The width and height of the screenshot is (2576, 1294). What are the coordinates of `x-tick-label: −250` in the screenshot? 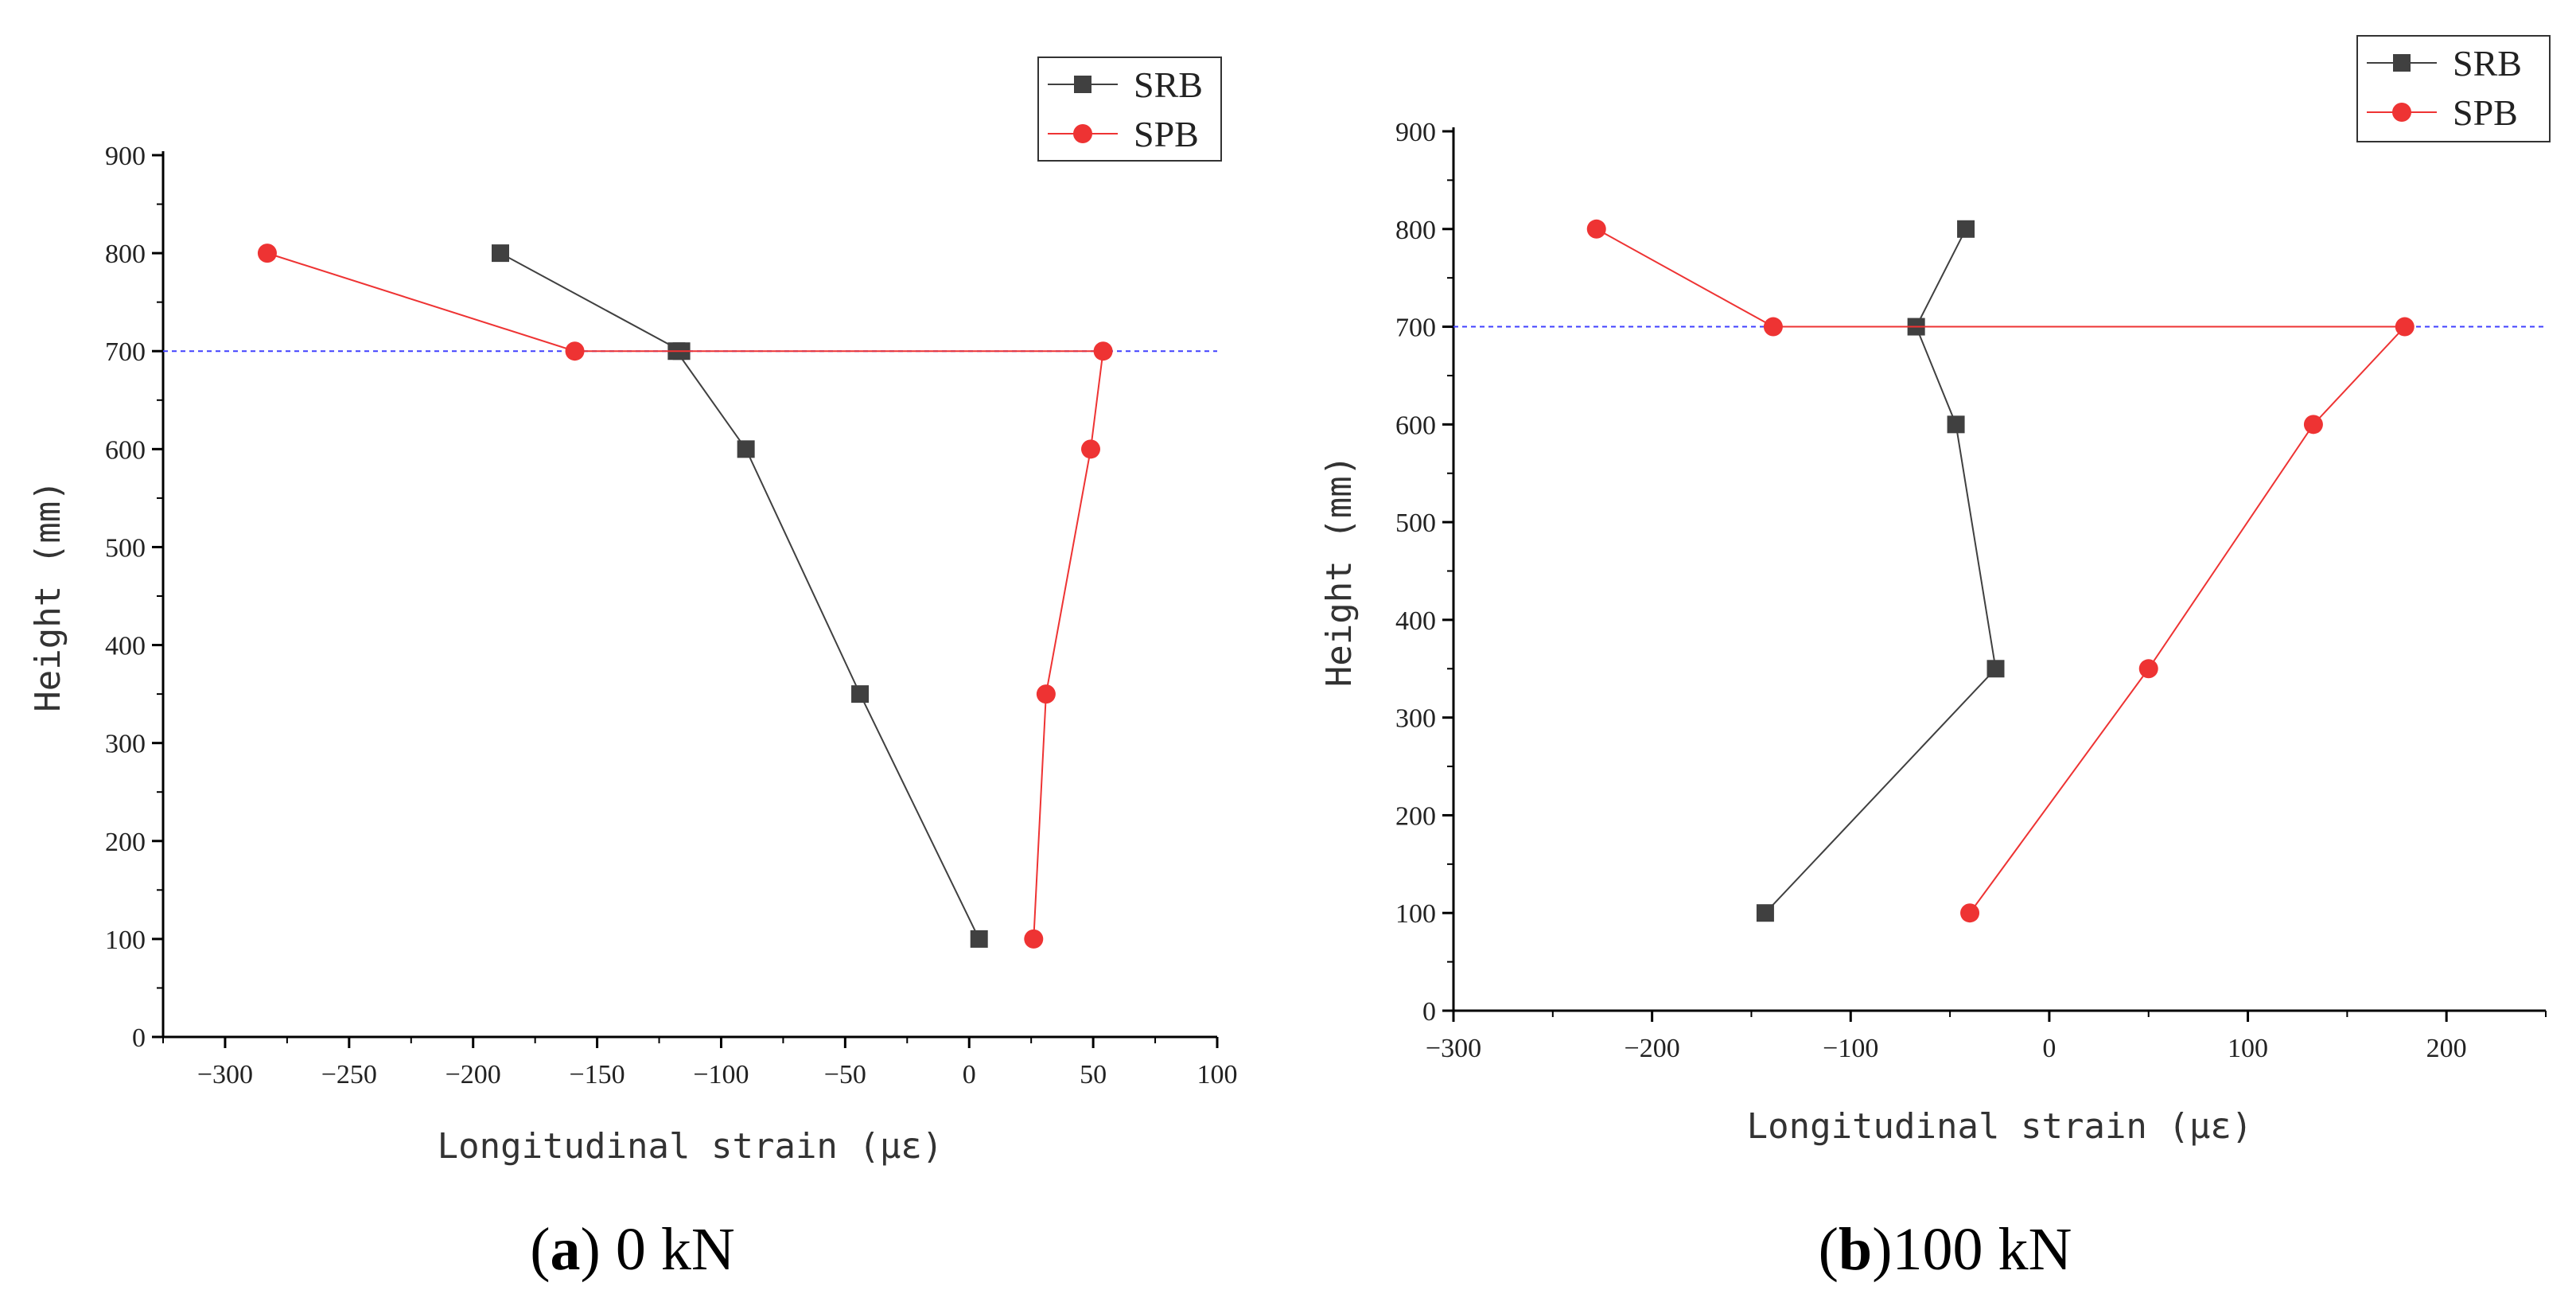 It's located at (349, 1074).